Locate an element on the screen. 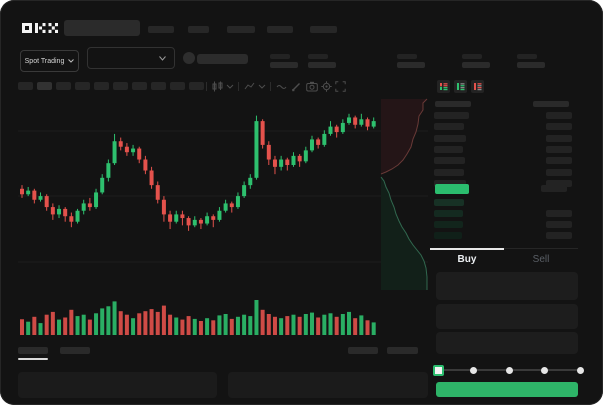  toolbar-divider is located at coordinates (238, 86).